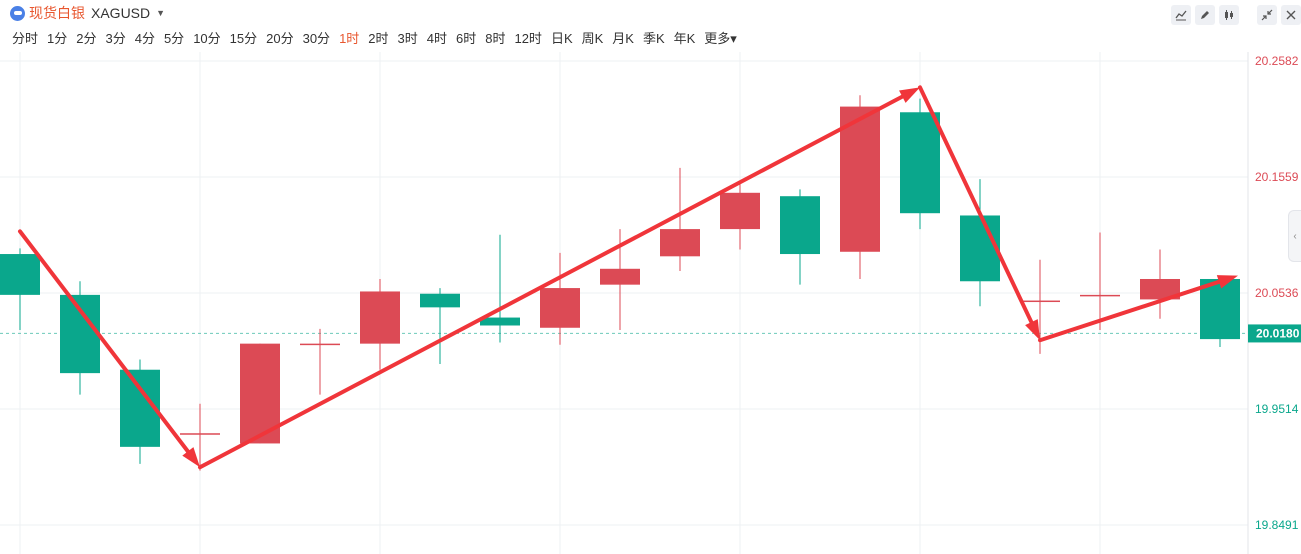 This screenshot has width=1301, height=554. What do you see at coordinates (1205, 15) in the screenshot?
I see `pencil-icon` at bounding box center [1205, 15].